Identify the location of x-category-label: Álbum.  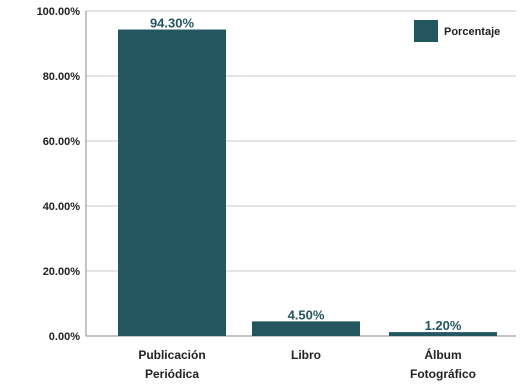
(442, 354).